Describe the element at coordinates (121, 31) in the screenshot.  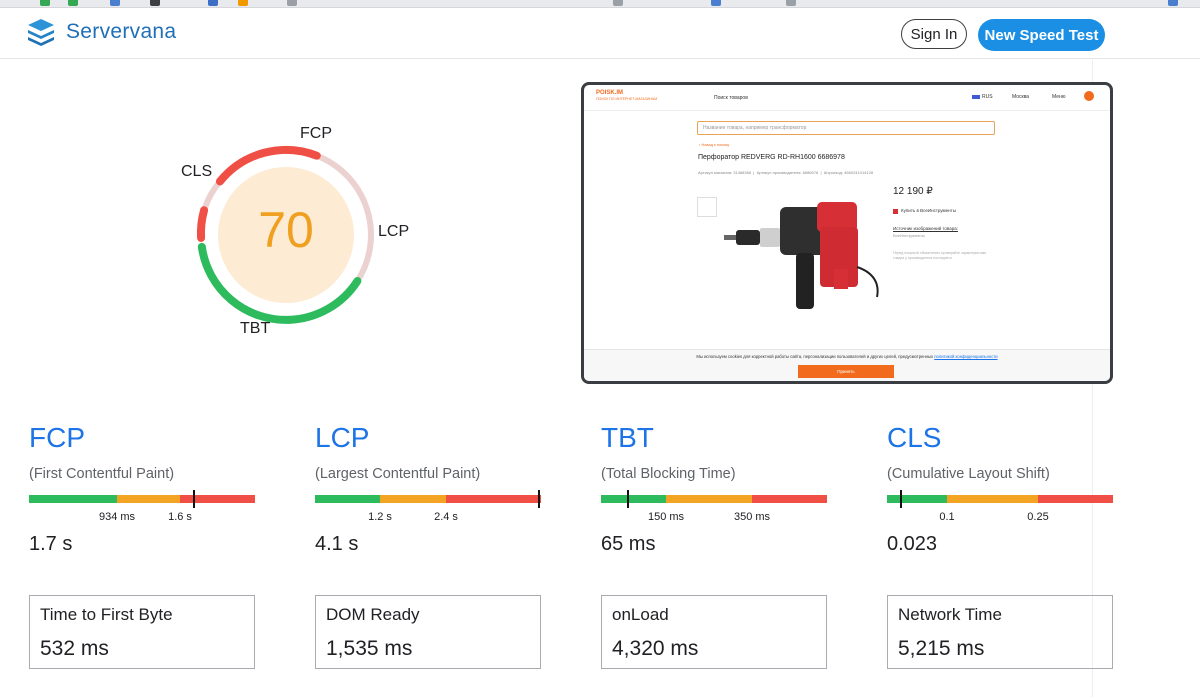
I see `brand-name: Servervana` at that location.